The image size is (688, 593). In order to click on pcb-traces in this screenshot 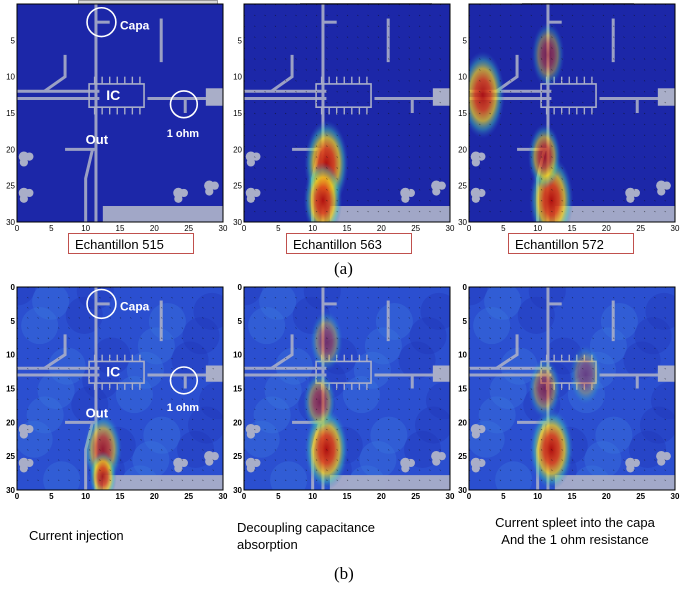, I will do `click(120, 113)`.